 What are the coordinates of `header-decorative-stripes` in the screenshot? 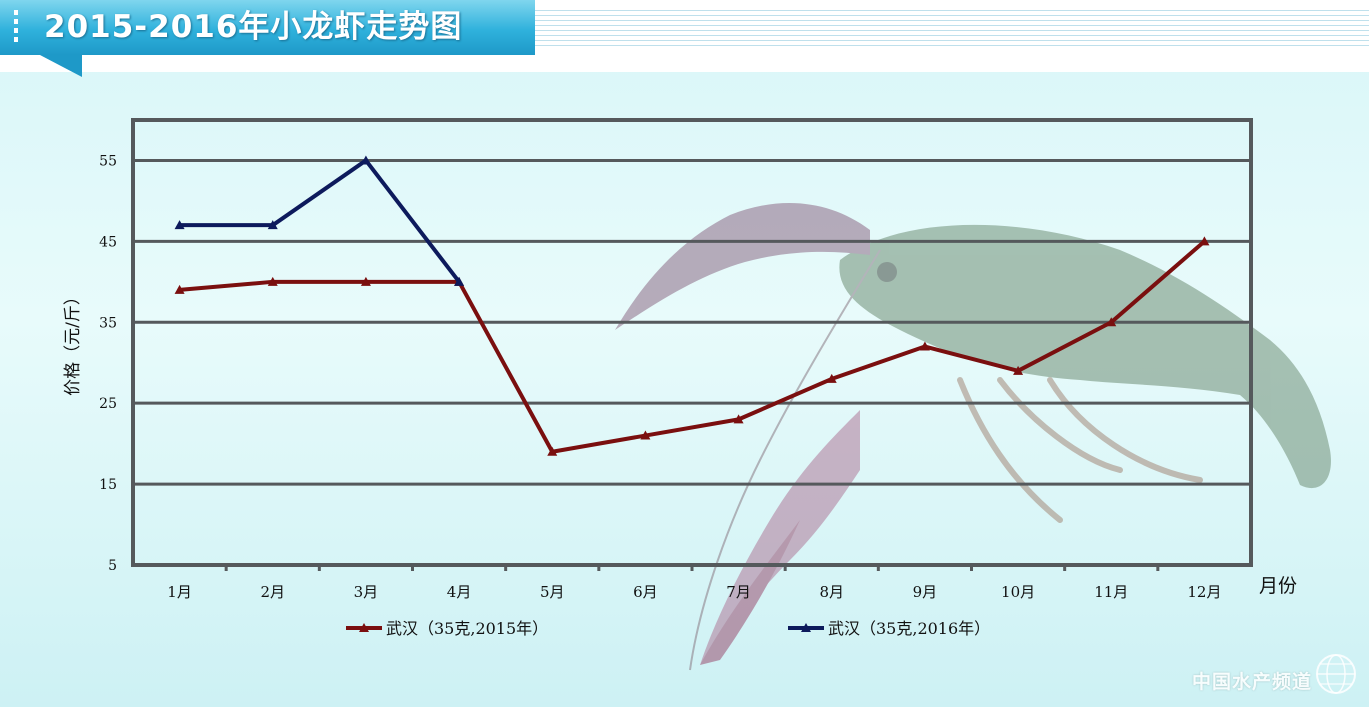 It's located at (952, 30).